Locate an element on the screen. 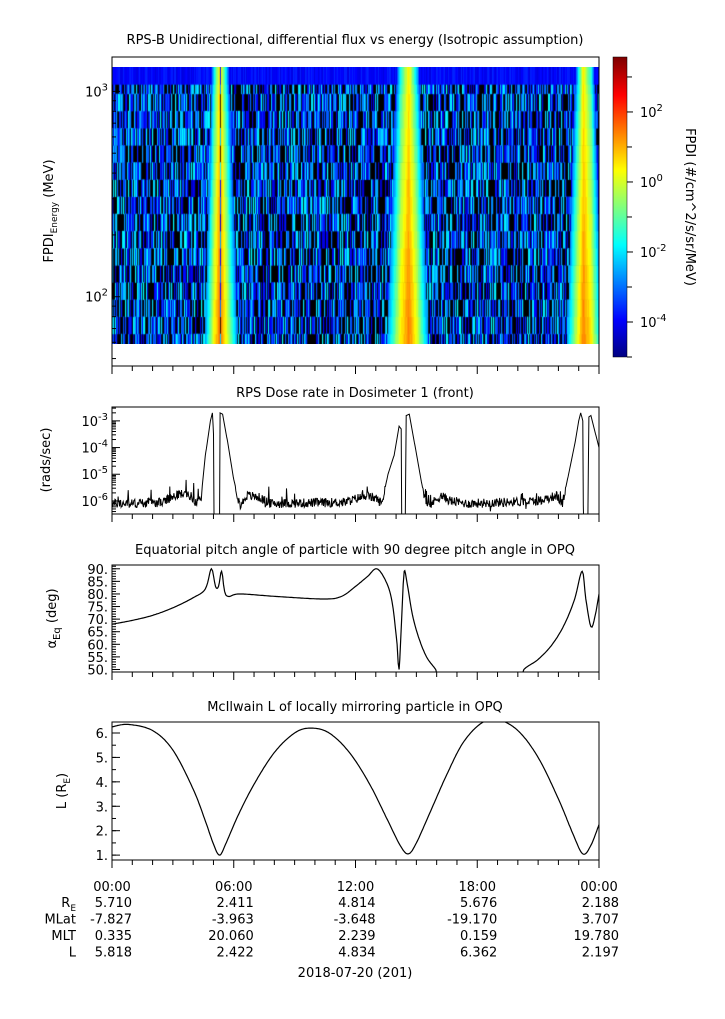  ylabel-main: FPDI is located at coordinates (49, 247).